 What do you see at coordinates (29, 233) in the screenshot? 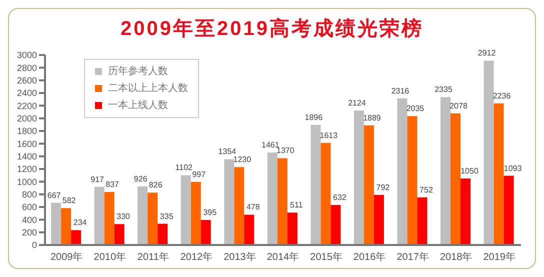
I see `y-tick-label: 200` at bounding box center [29, 233].